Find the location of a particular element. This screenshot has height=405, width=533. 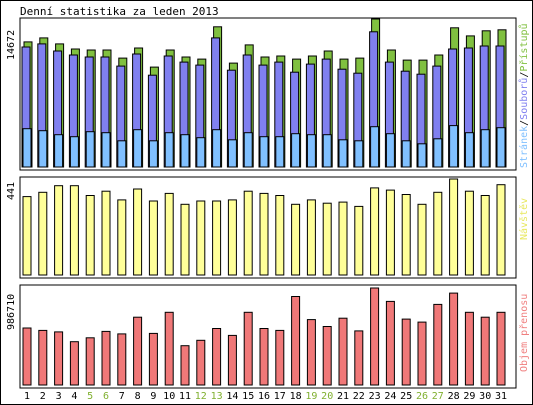

day-label: 20 is located at coordinates (327, 396).